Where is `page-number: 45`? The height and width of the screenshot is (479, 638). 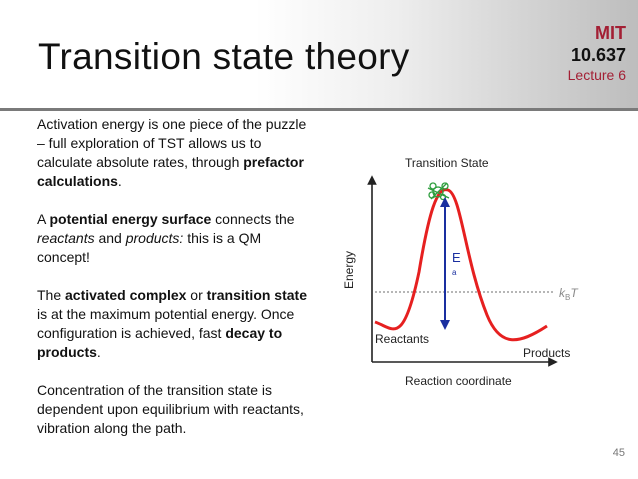
page-number: 45 is located at coordinates (618, 453).